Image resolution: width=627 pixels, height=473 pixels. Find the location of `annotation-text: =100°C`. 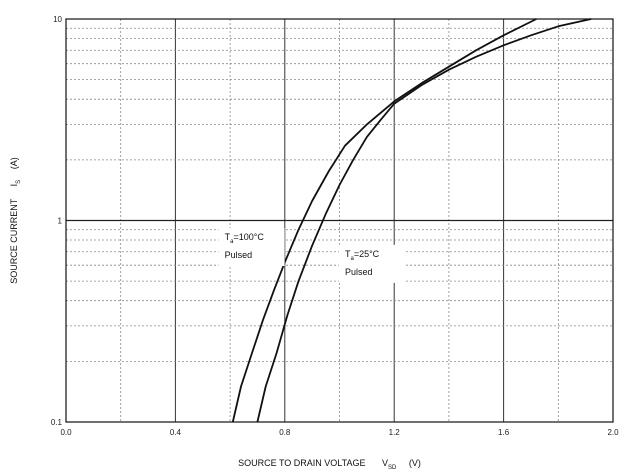

annotation-text: =100°C is located at coordinates (248, 237).